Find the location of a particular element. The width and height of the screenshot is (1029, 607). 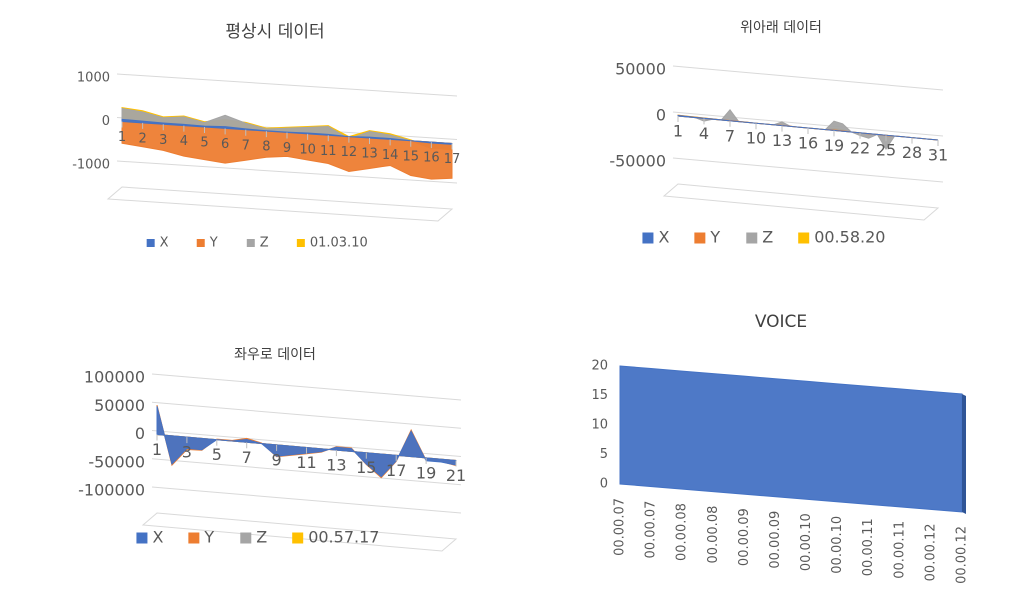

area-edge is located at coordinates (964, 454).